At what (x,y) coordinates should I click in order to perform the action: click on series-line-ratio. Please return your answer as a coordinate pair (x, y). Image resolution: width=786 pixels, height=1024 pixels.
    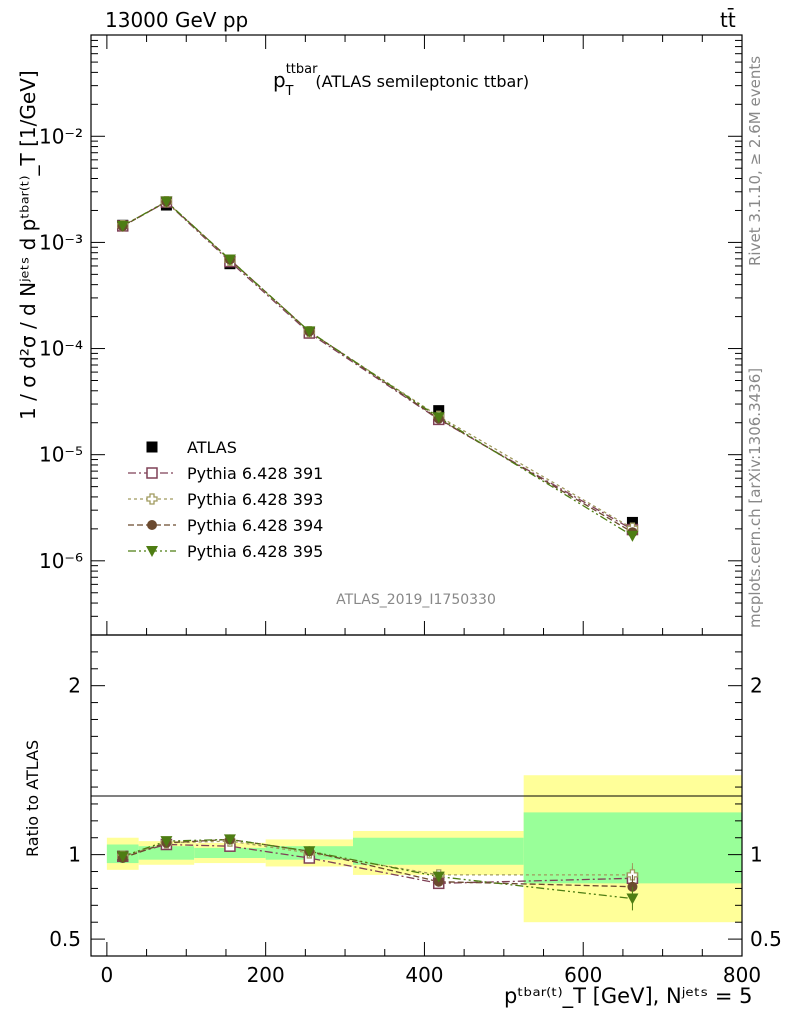
    Looking at the image, I should click on (377, 869).